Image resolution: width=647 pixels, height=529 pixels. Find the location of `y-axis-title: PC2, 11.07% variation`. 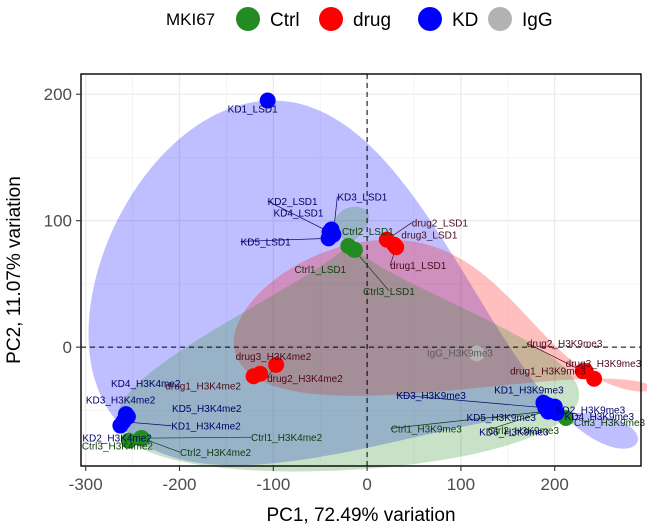

y-axis-title: PC2, 11.07% variation is located at coordinates (14, 270).